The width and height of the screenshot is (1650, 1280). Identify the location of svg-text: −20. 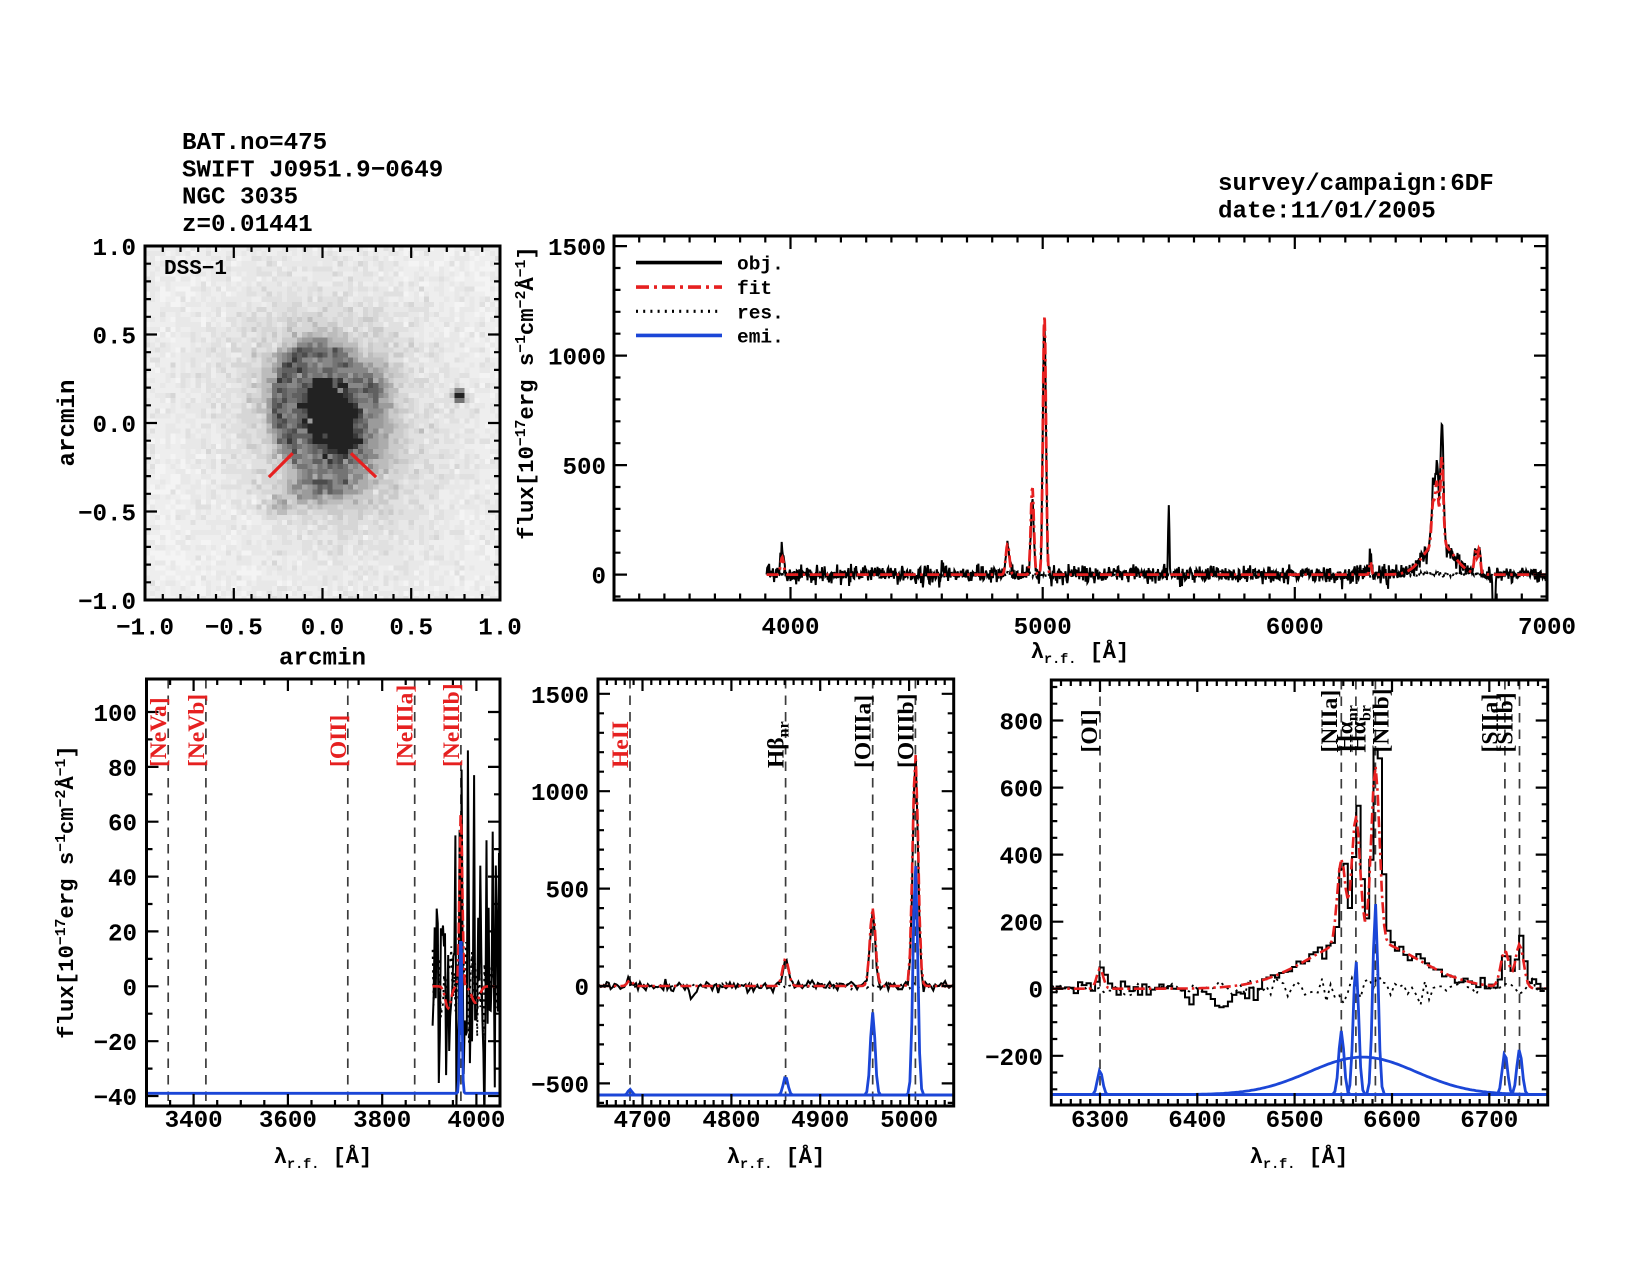
(115, 1044).